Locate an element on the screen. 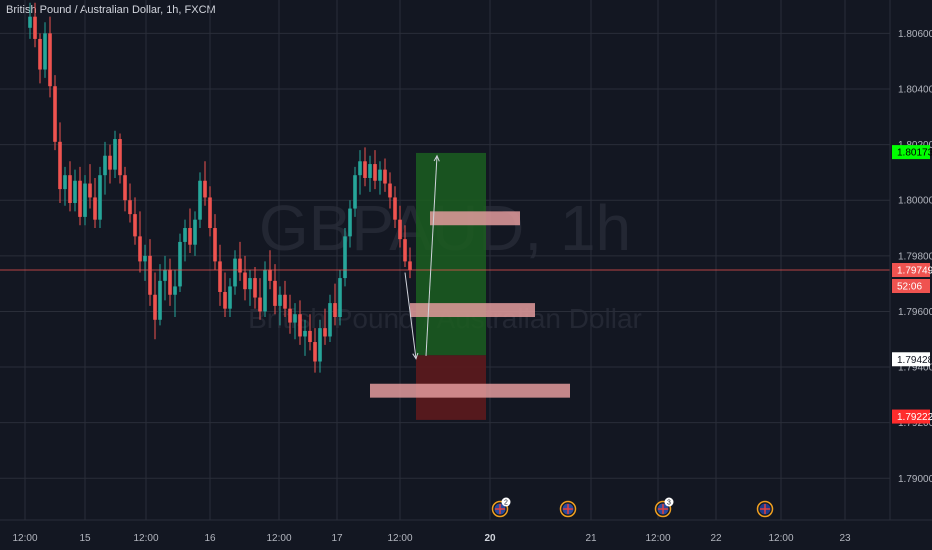  down-arrow-head is located at coordinates (415, 356).